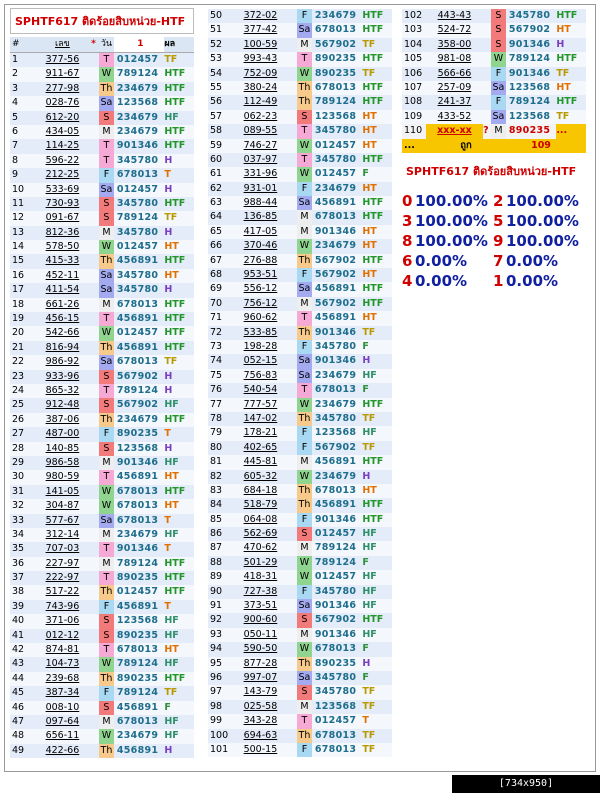 The height and width of the screenshot is (811, 600). I want to click on row-number: 75, so click(216, 375).